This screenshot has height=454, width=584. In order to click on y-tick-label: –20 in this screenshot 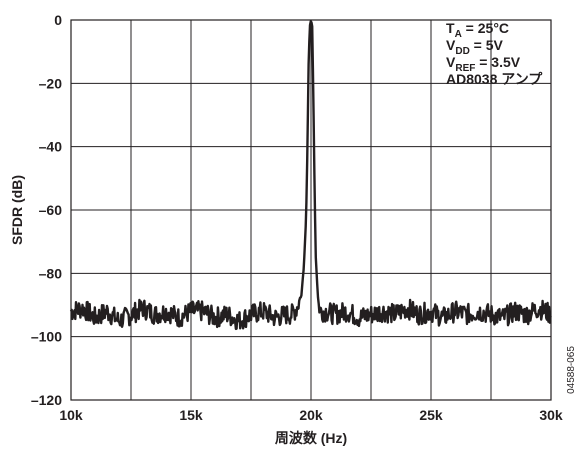, I will do `click(51, 83)`.